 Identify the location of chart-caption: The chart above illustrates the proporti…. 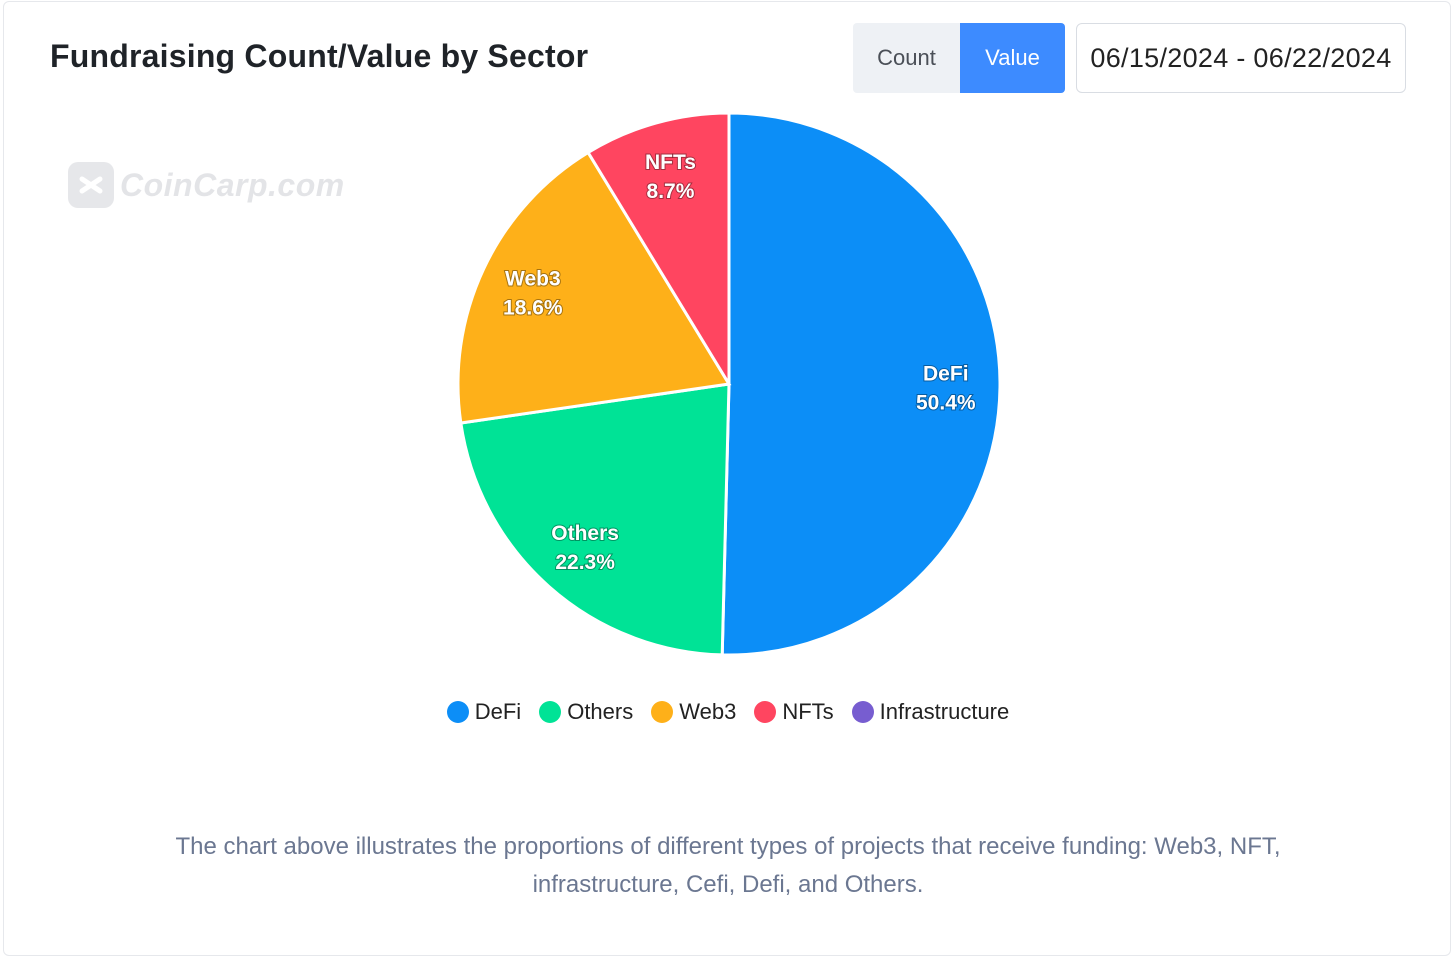
(728, 865).